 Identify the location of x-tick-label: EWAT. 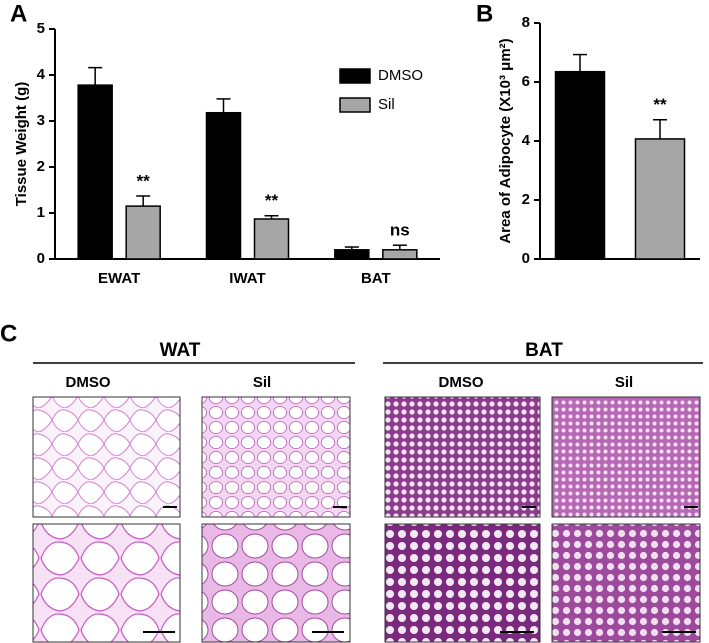
(119, 278).